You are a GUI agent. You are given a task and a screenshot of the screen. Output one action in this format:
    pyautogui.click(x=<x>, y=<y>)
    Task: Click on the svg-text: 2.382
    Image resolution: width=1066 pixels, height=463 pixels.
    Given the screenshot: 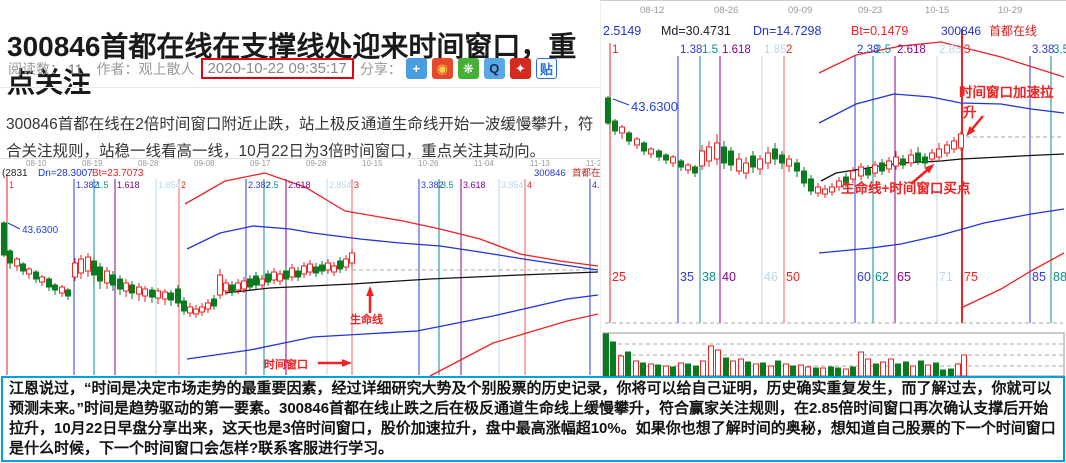 What is the action you would take?
    pyautogui.click(x=259, y=185)
    